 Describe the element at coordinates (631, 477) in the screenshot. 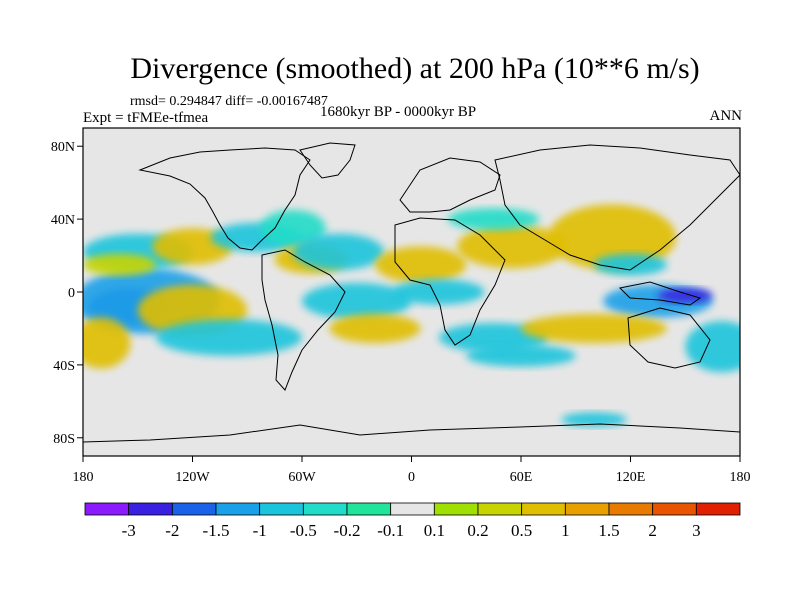

I see `lon-tick-label: 120E` at that location.